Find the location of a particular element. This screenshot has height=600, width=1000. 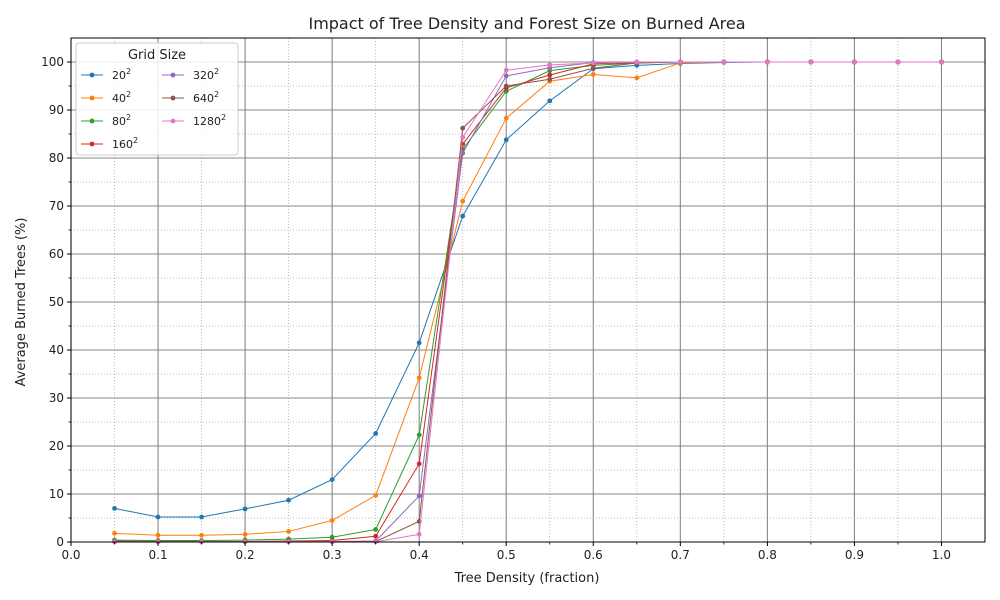

legend-label: 3202 is located at coordinates (206, 74).